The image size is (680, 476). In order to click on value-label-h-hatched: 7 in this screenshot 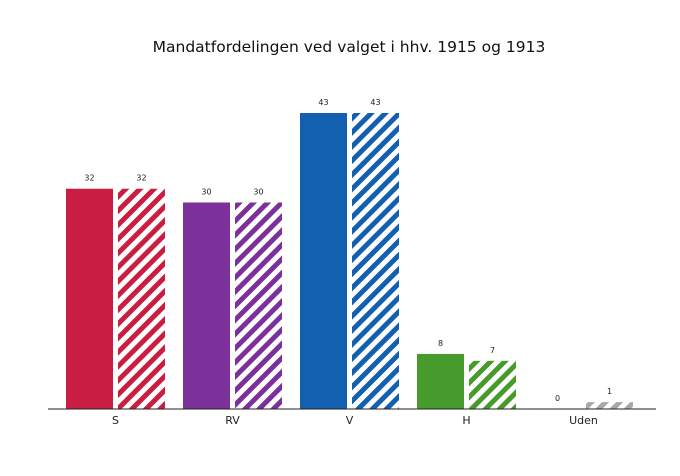, I will do `click(492, 350)`.